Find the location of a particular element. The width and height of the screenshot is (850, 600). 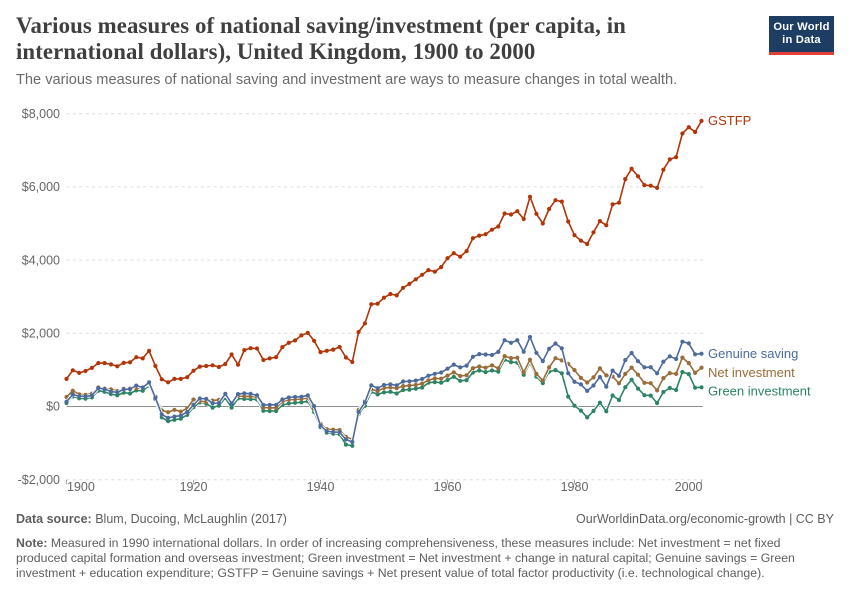

x-axis-labels: 1900 1920 1940 1960 1980 2000 is located at coordinates (385, 487).